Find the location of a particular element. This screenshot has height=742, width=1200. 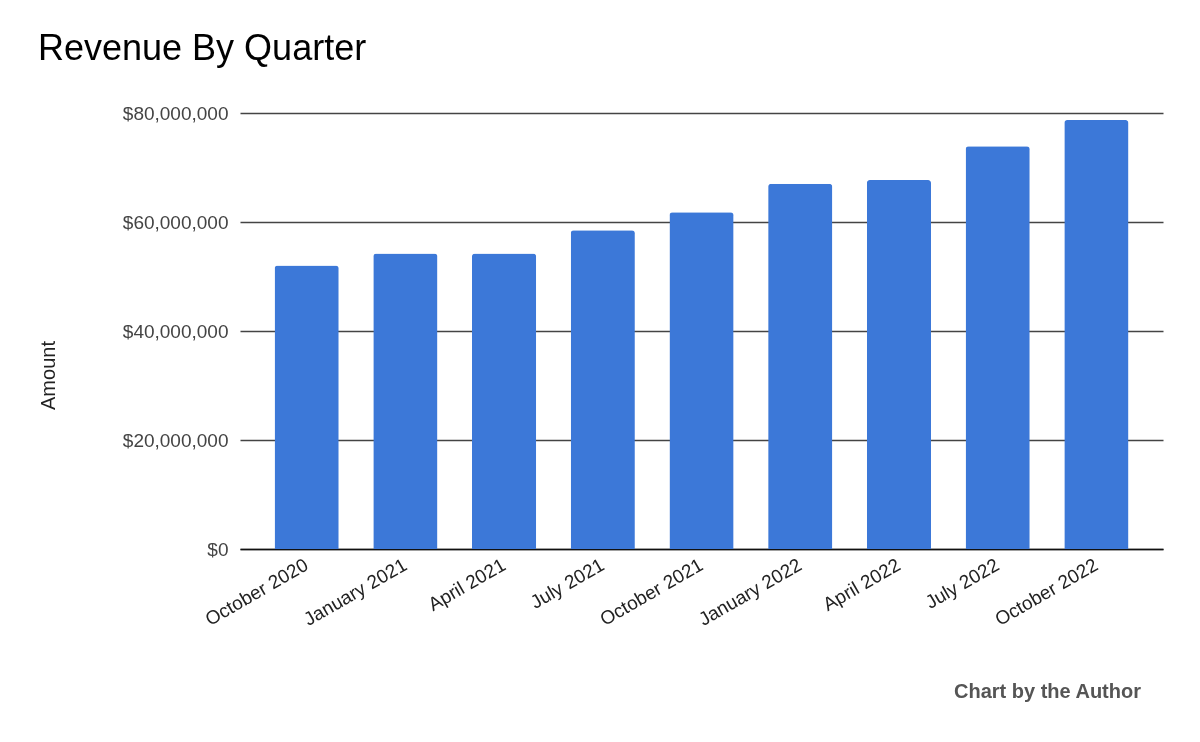

chart-title: Revenue By Quarter is located at coordinates (202, 47).